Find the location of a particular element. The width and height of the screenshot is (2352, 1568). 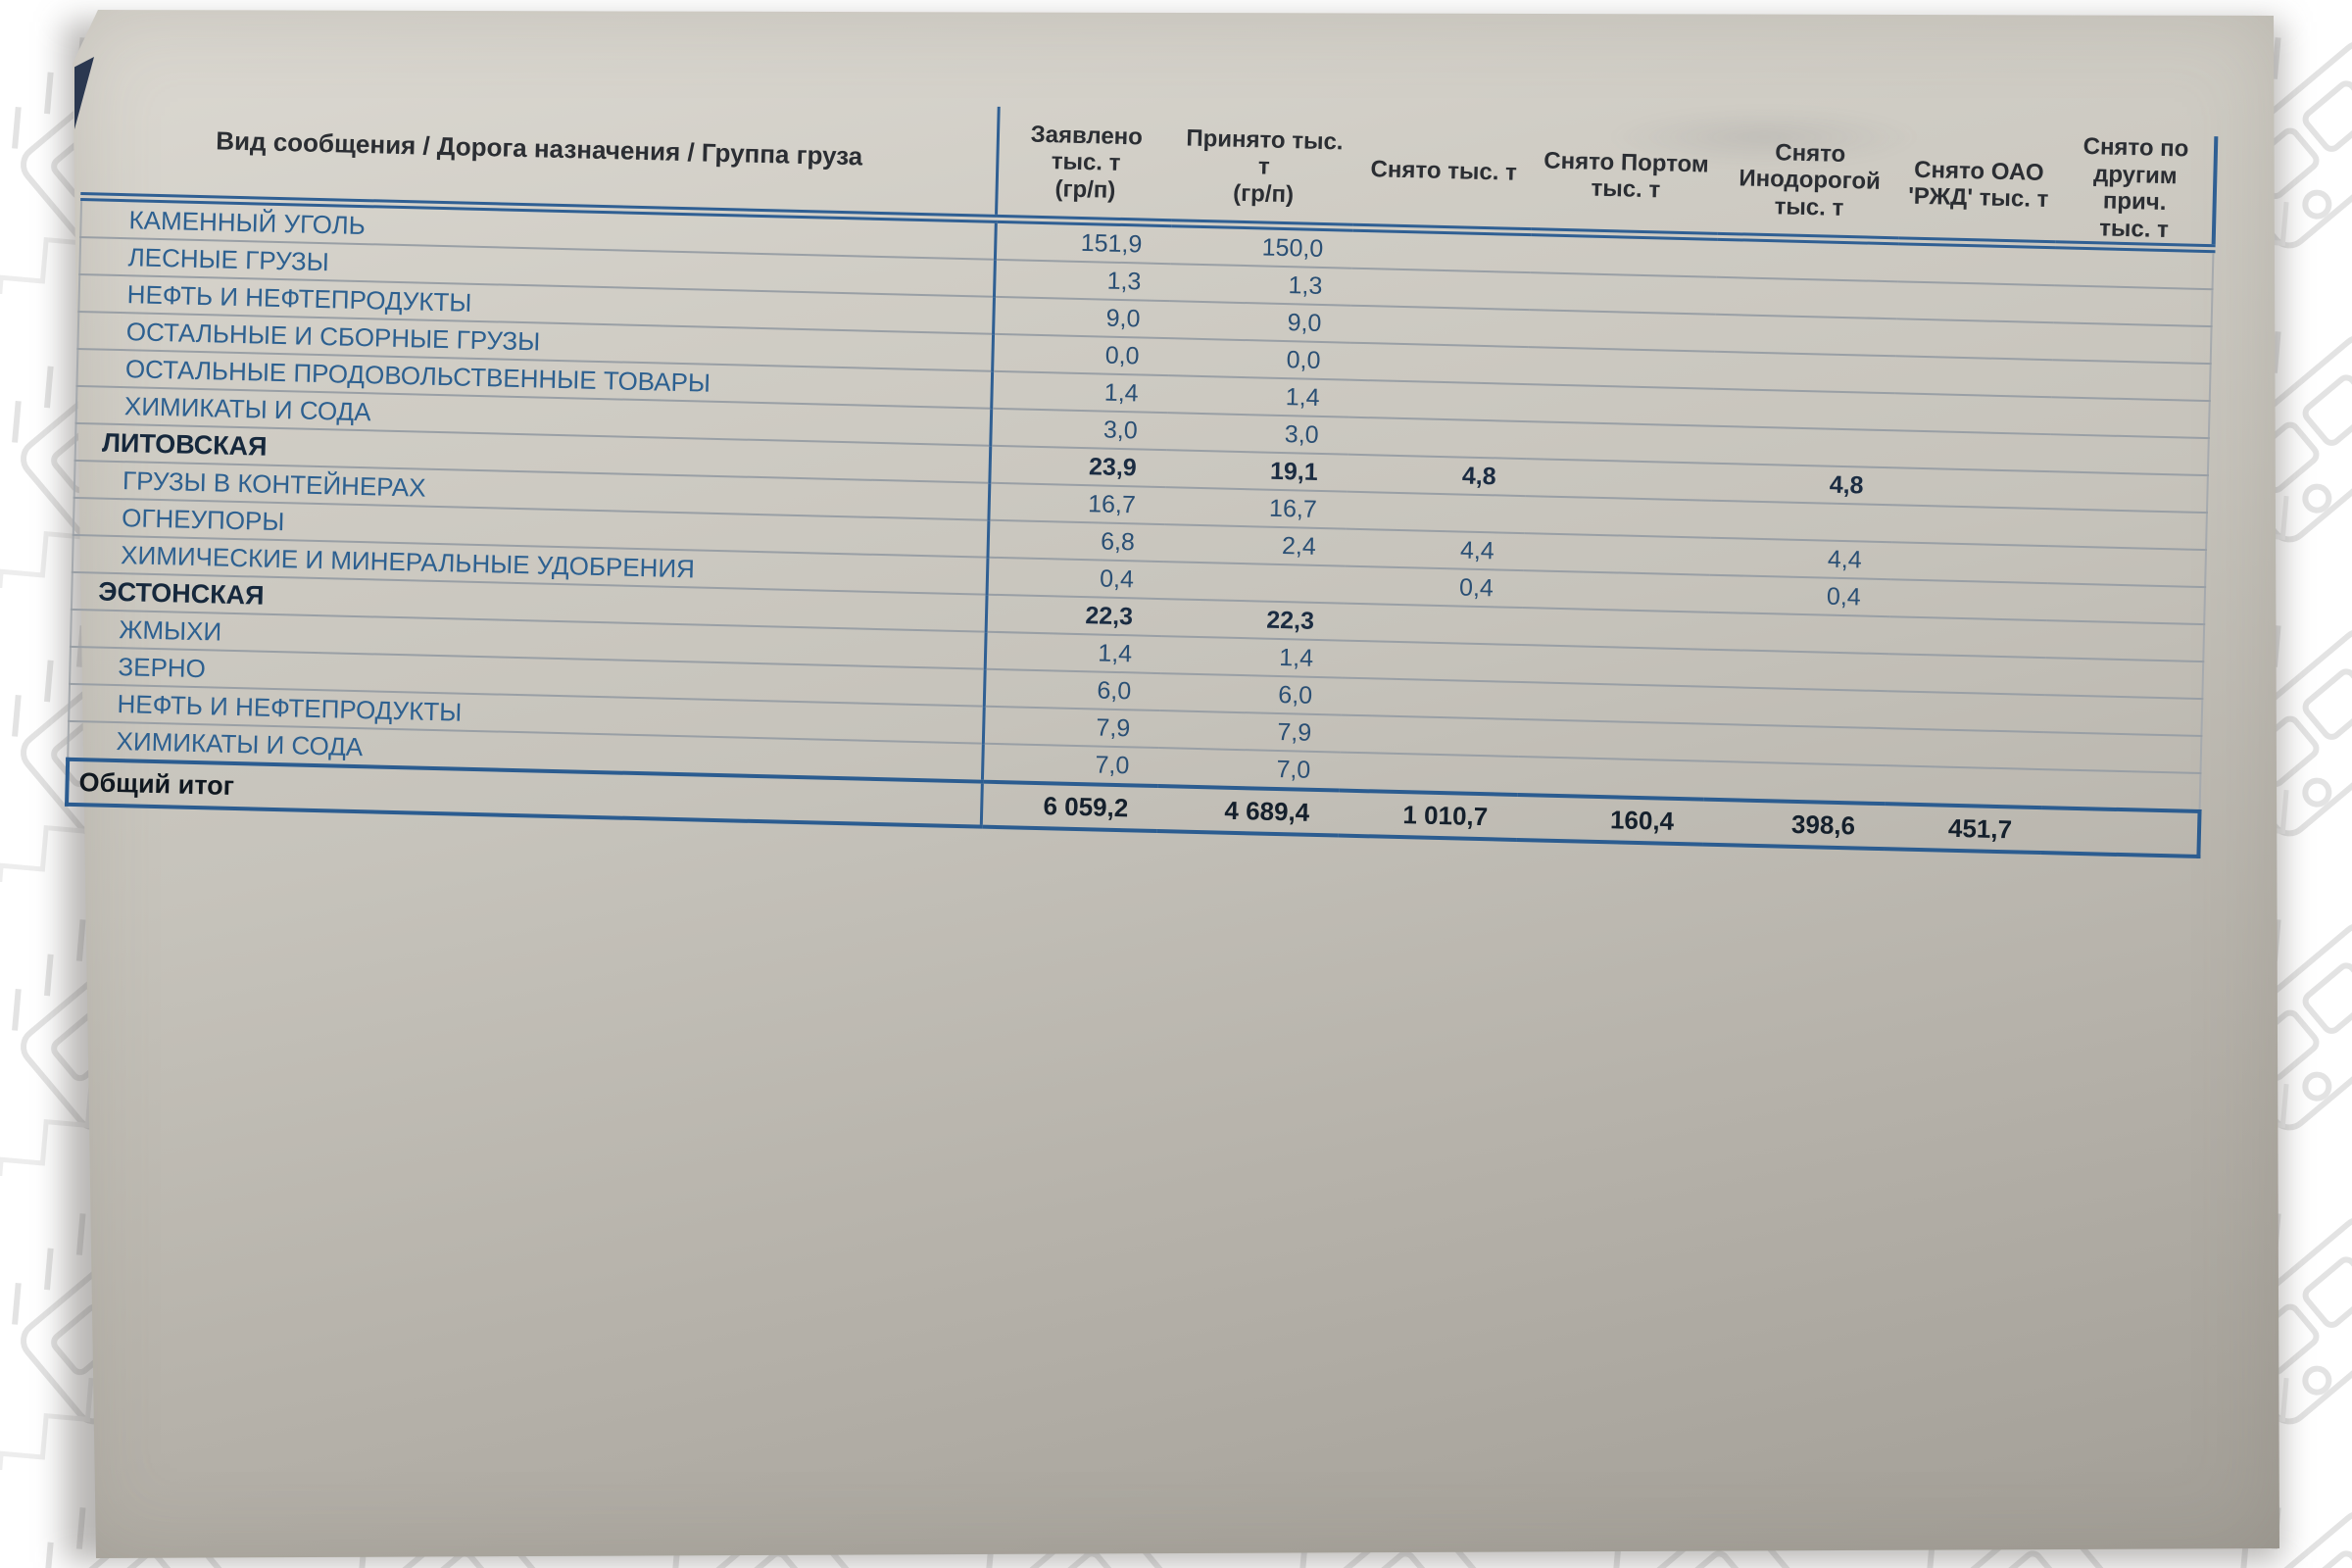

cell-removed-other-total is located at coordinates (2120, 833).